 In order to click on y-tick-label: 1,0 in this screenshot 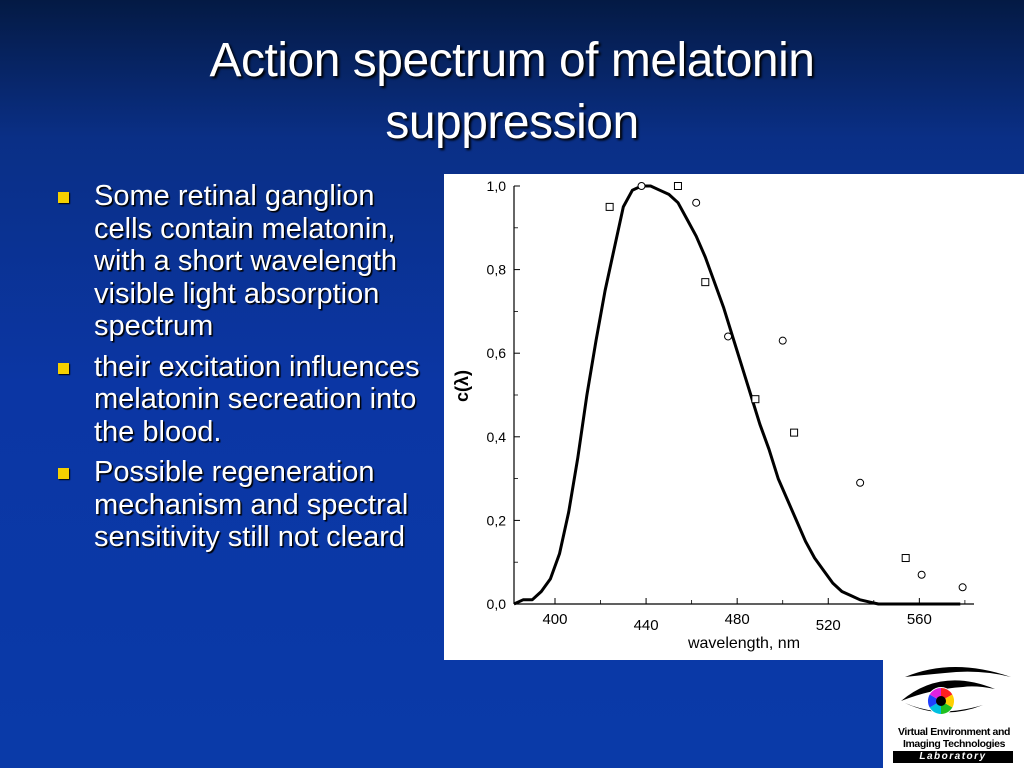, I will do `click(497, 186)`.